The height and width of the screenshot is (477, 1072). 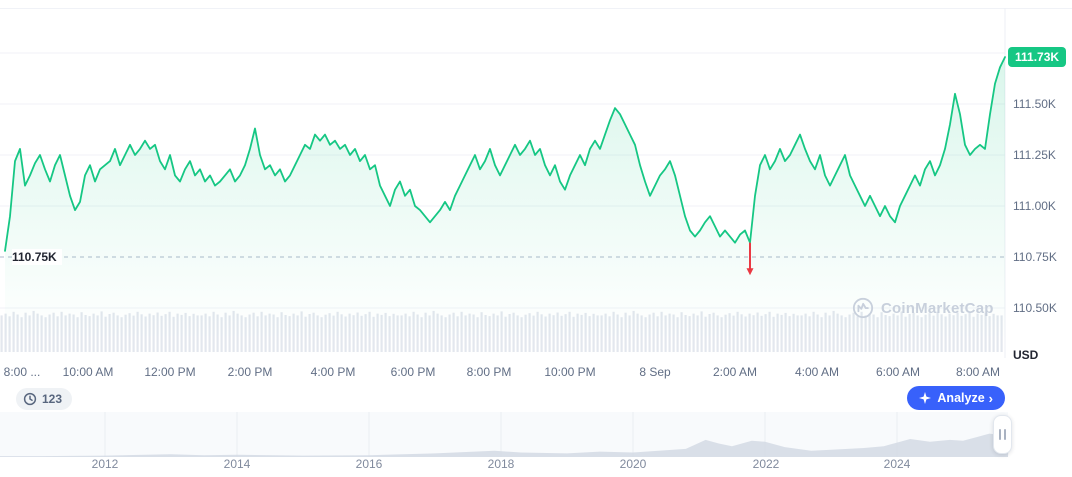 What do you see at coordinates (1026, 355) in the screenshot?
I see `currency-label: USD` at bounding box center [1026, 355].